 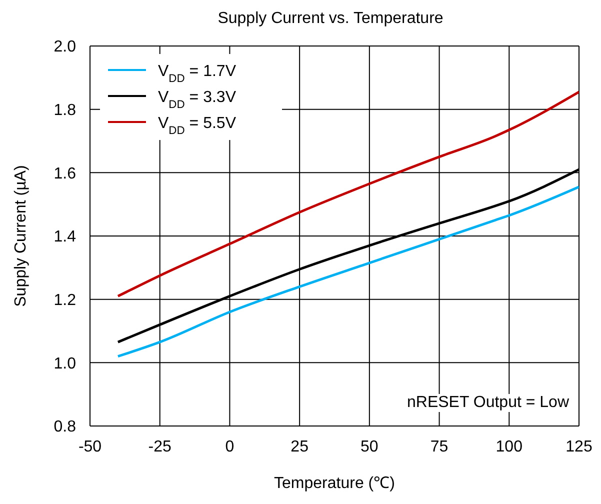 I want to click on y-tick-label: 1.8, so click(x=65, y=111).